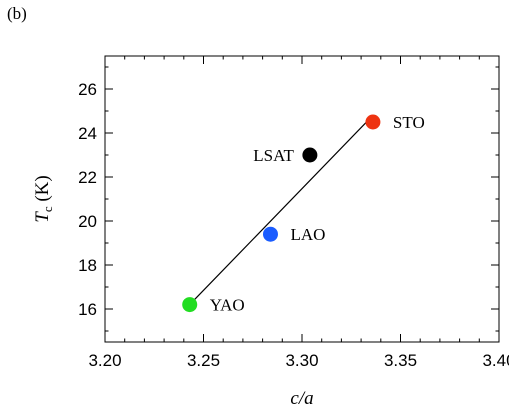  What do you see at coordinates (42, 217) in the screenshot?
I see `y-axis-title-main: T` at bounding box center [42, 217].